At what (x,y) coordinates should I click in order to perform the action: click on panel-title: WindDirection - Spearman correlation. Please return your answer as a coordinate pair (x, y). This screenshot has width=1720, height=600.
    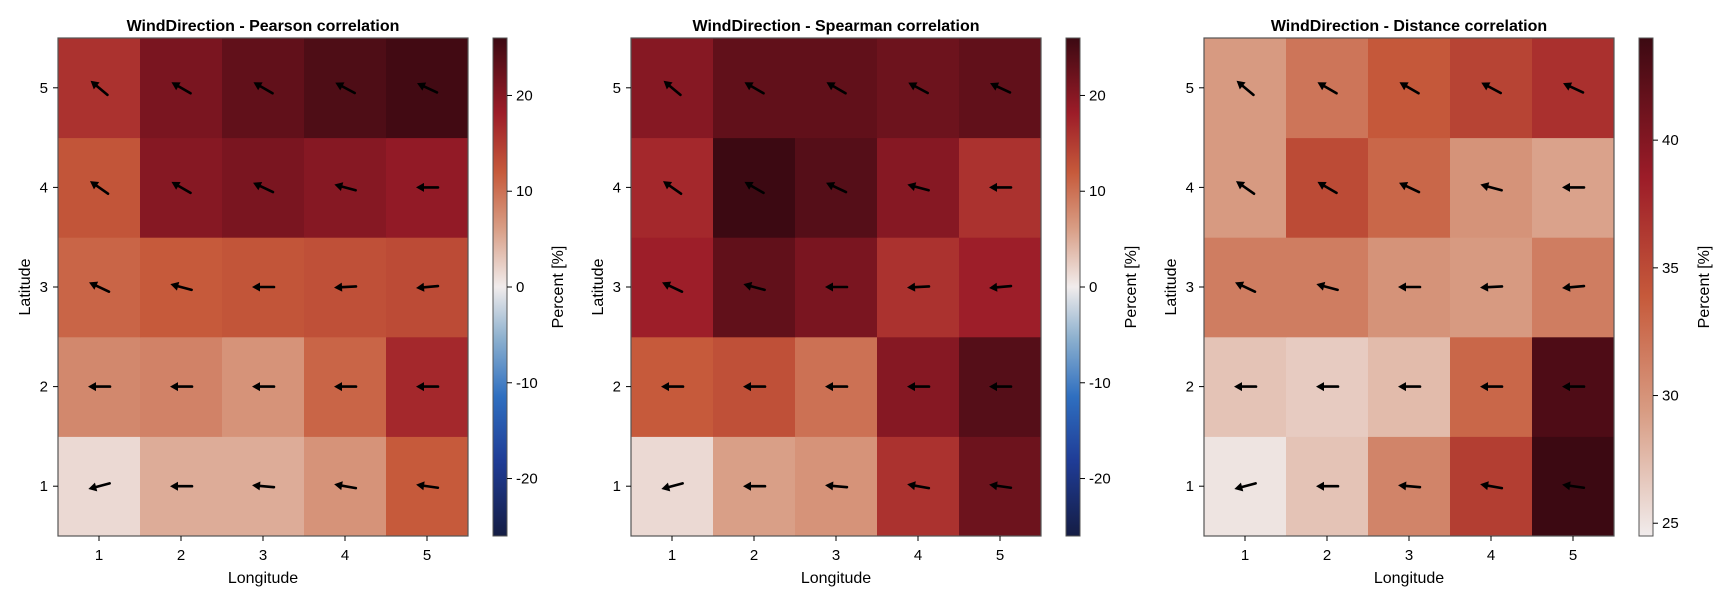
    Looking at the image, I should click on (835, 26).